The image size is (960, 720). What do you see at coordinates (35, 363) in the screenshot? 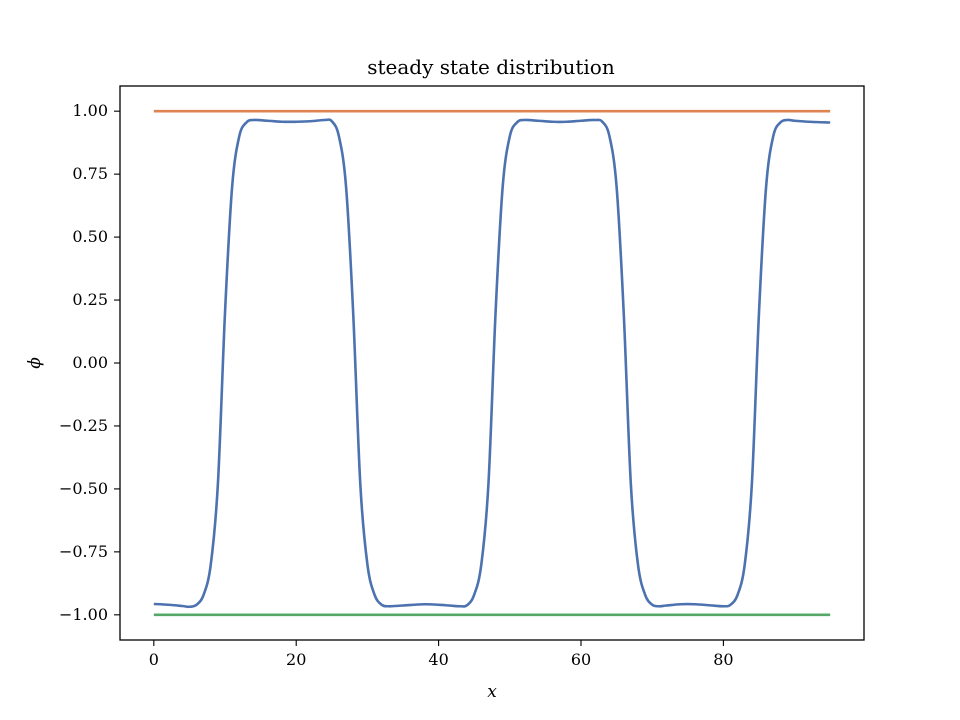
I see `y-axis-title: ϕ` at bounding box center [35, 363].